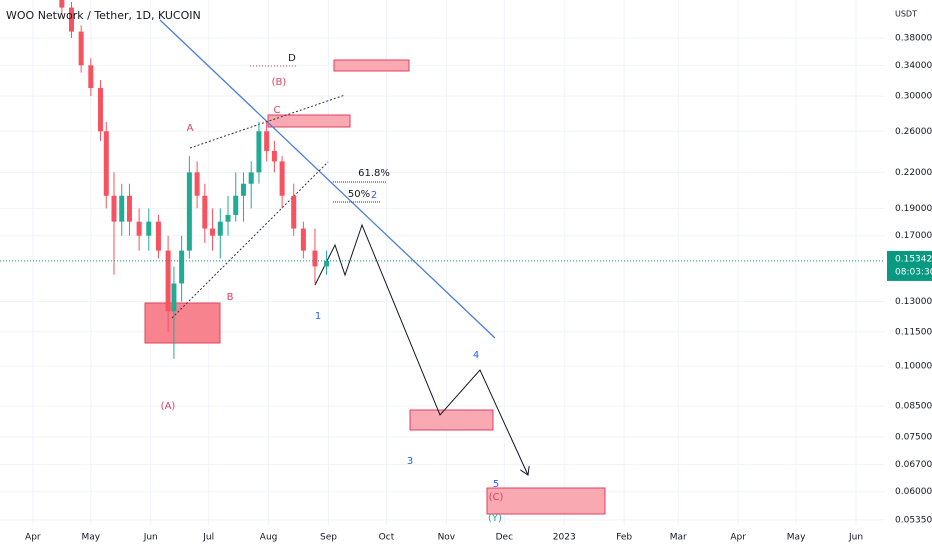  Describe the element at coordinates (913, 520) in the screenshot. I see `y-tick-label: 0.05350` at that location.